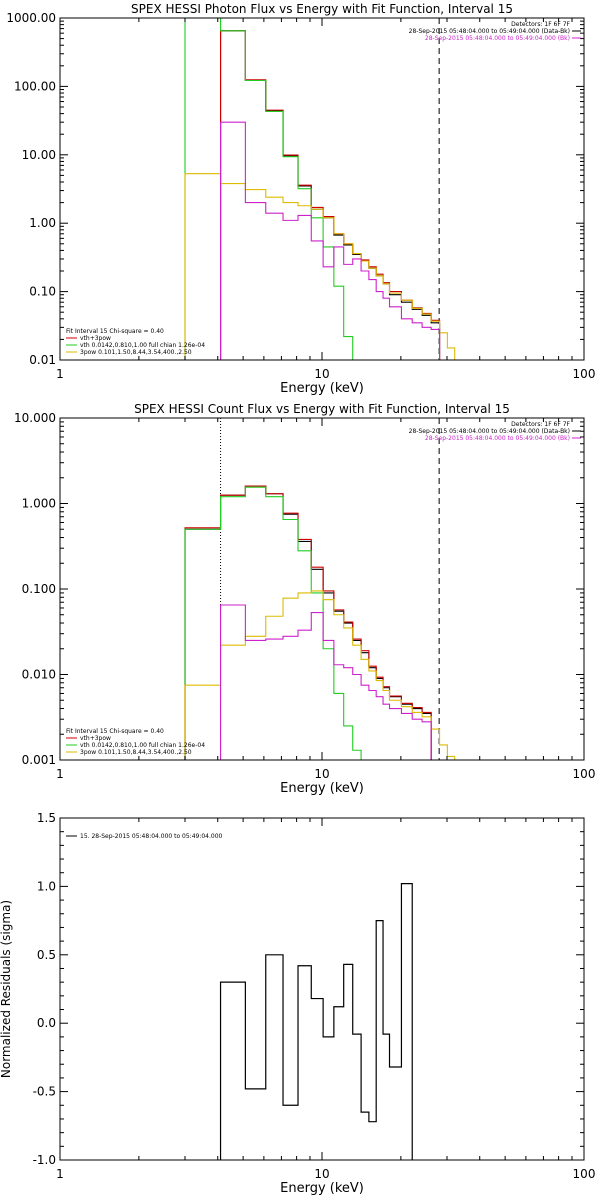  What do you see at coordinates (39, 155) in the screenshot?
I see `y-tick-label: 10.00` at bounding box center [39, 155].